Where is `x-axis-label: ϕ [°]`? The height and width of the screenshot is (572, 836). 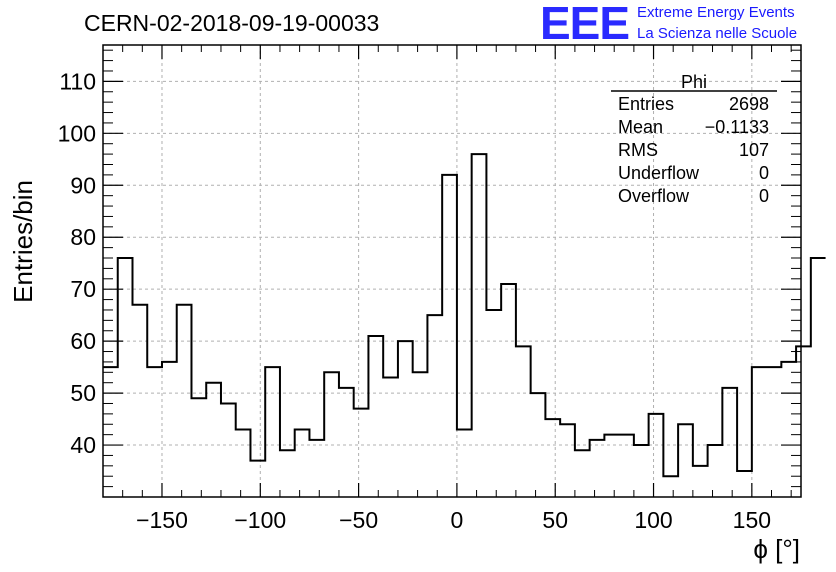 x-axis-label: ϕ [°] is located at coordinates (776, 549).